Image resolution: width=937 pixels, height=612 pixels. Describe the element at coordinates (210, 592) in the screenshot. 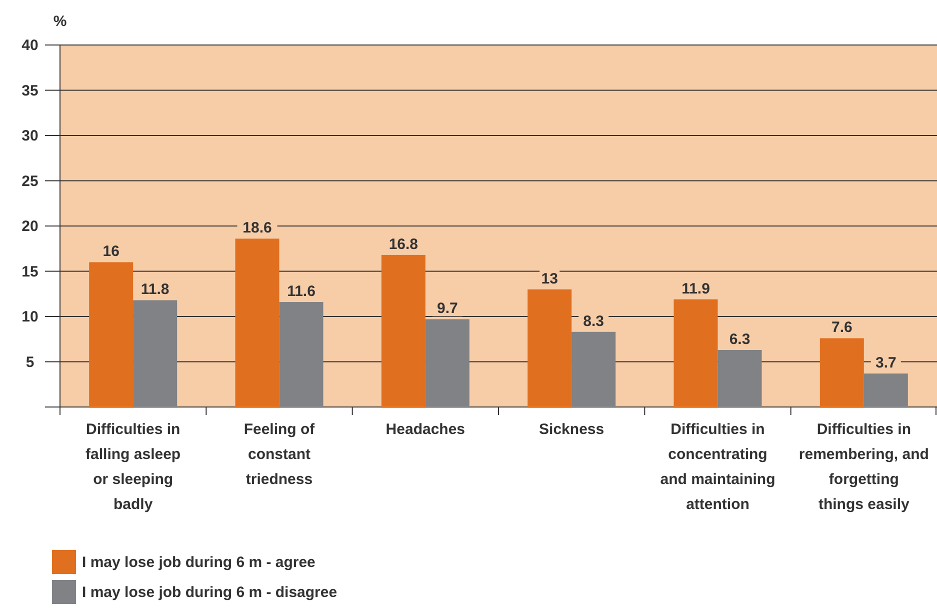

I see `legend-label: I may lose job during 6 m - disagree` at that location.